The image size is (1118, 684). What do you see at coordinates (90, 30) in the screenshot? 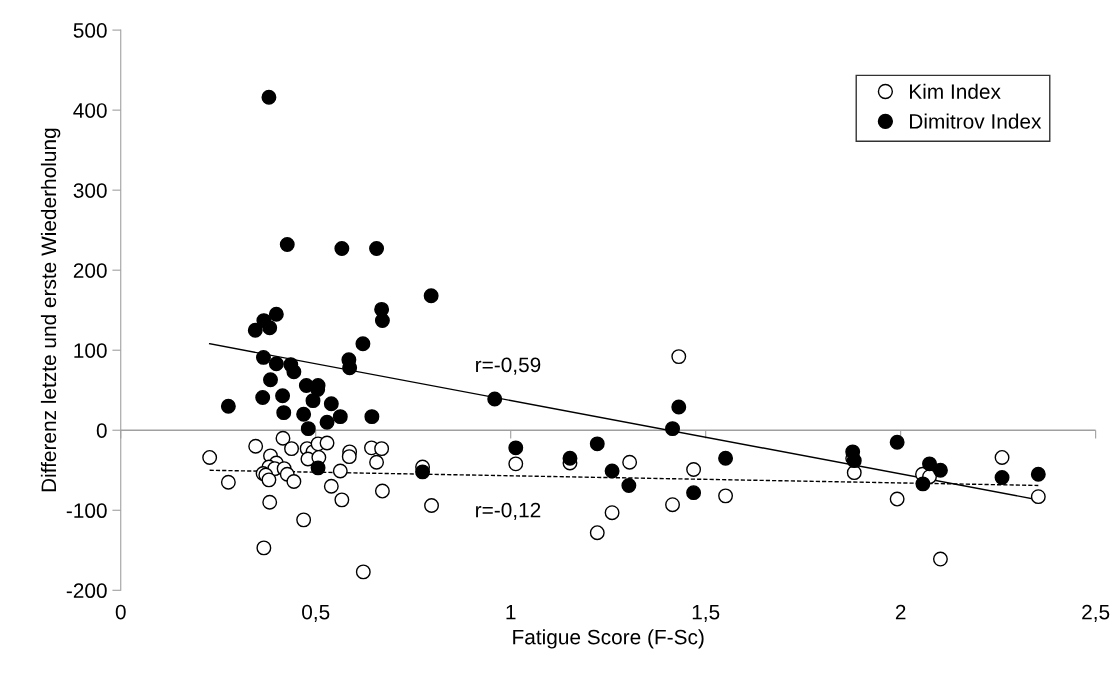
I see `y-tick-label: 500` at bounding box center [90, 30].